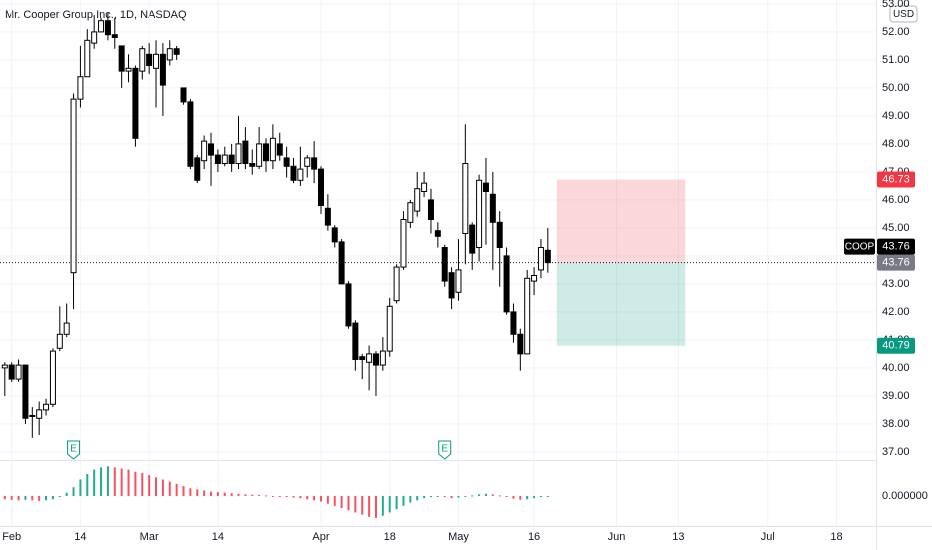 The width and height of the screenshot is (932, 550). I want to click on entry-price-label-box, so click(896, 262).